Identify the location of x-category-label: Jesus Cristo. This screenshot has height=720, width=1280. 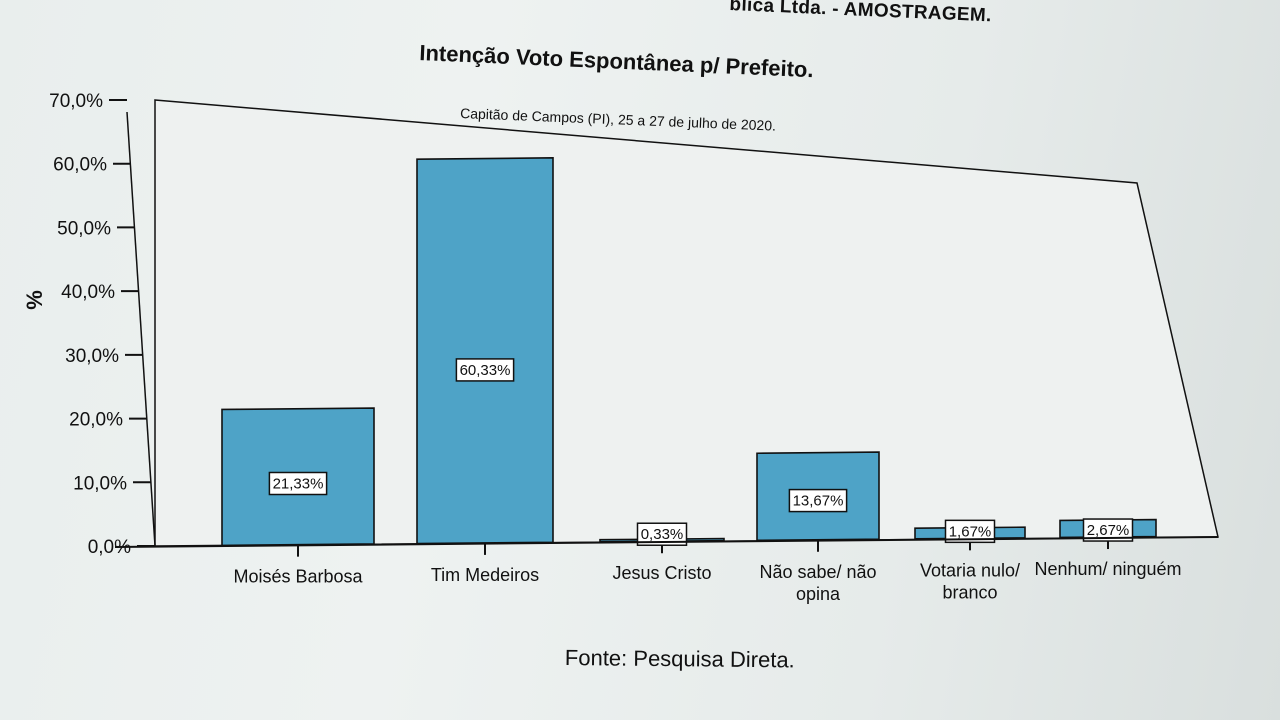
(661, 573).